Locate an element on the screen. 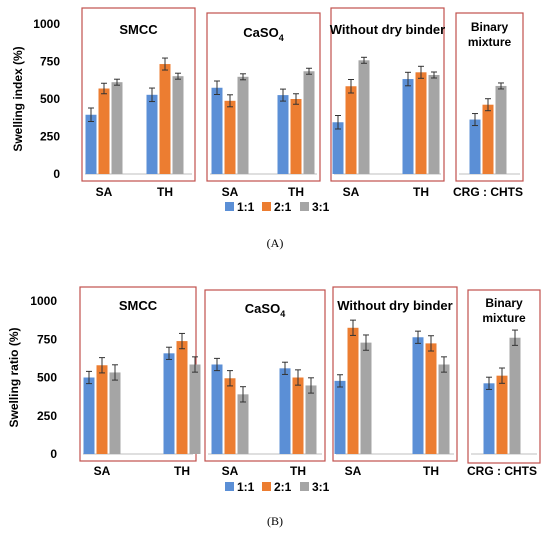 This screenshot has height=534, width=550. panel-title-a: Binary mixture is located at coordinates (490, 34).